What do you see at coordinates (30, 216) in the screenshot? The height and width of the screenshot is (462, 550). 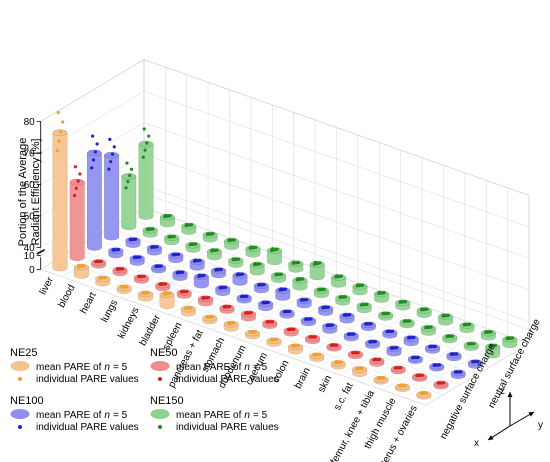 I see `y-tick-label: 50` at bounding box center [30, 216].